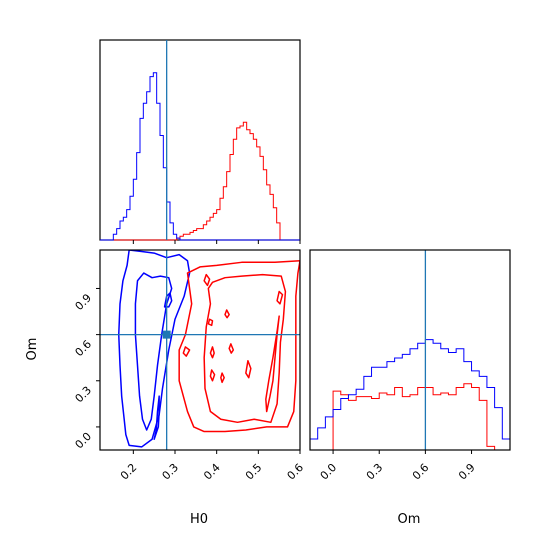  What do you see at coordinates (84, 395) in the screenshot?
I see `om-ytick-label: 0.3` at bounding box center [84, 395].